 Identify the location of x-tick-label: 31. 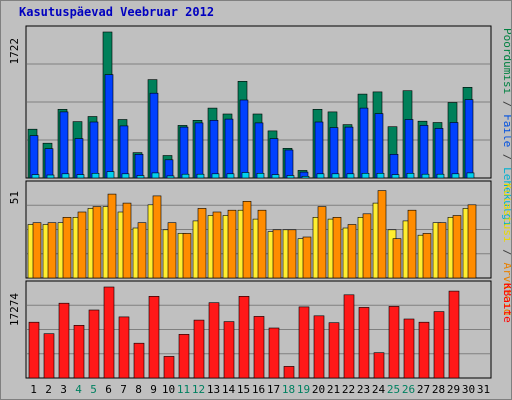
(483, 389).